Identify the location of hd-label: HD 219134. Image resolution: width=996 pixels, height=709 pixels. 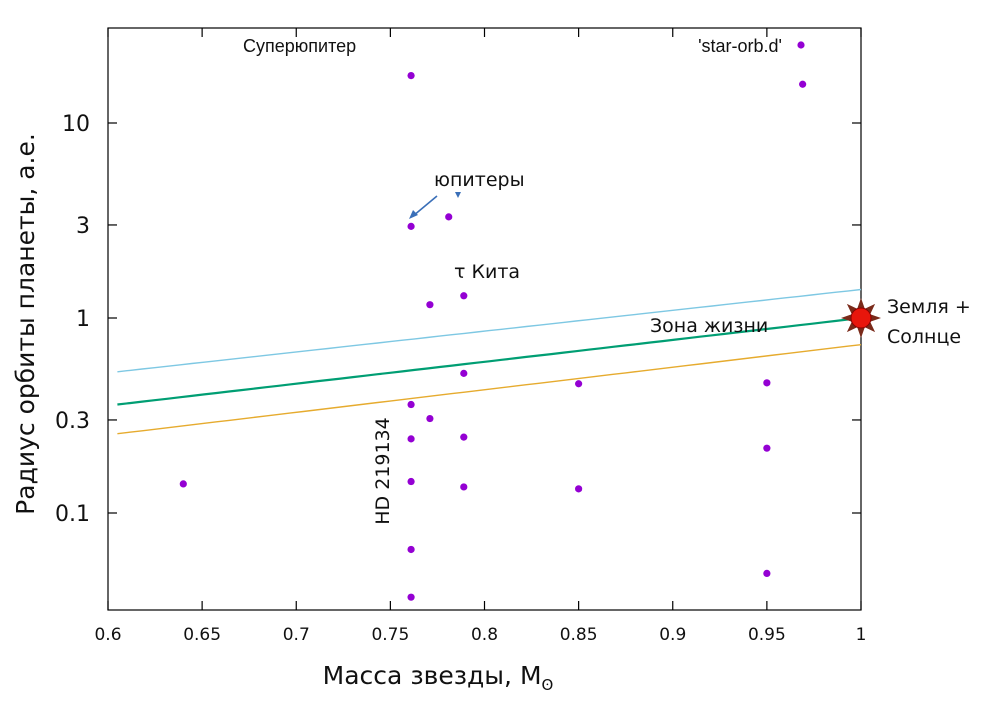
(383, 471).